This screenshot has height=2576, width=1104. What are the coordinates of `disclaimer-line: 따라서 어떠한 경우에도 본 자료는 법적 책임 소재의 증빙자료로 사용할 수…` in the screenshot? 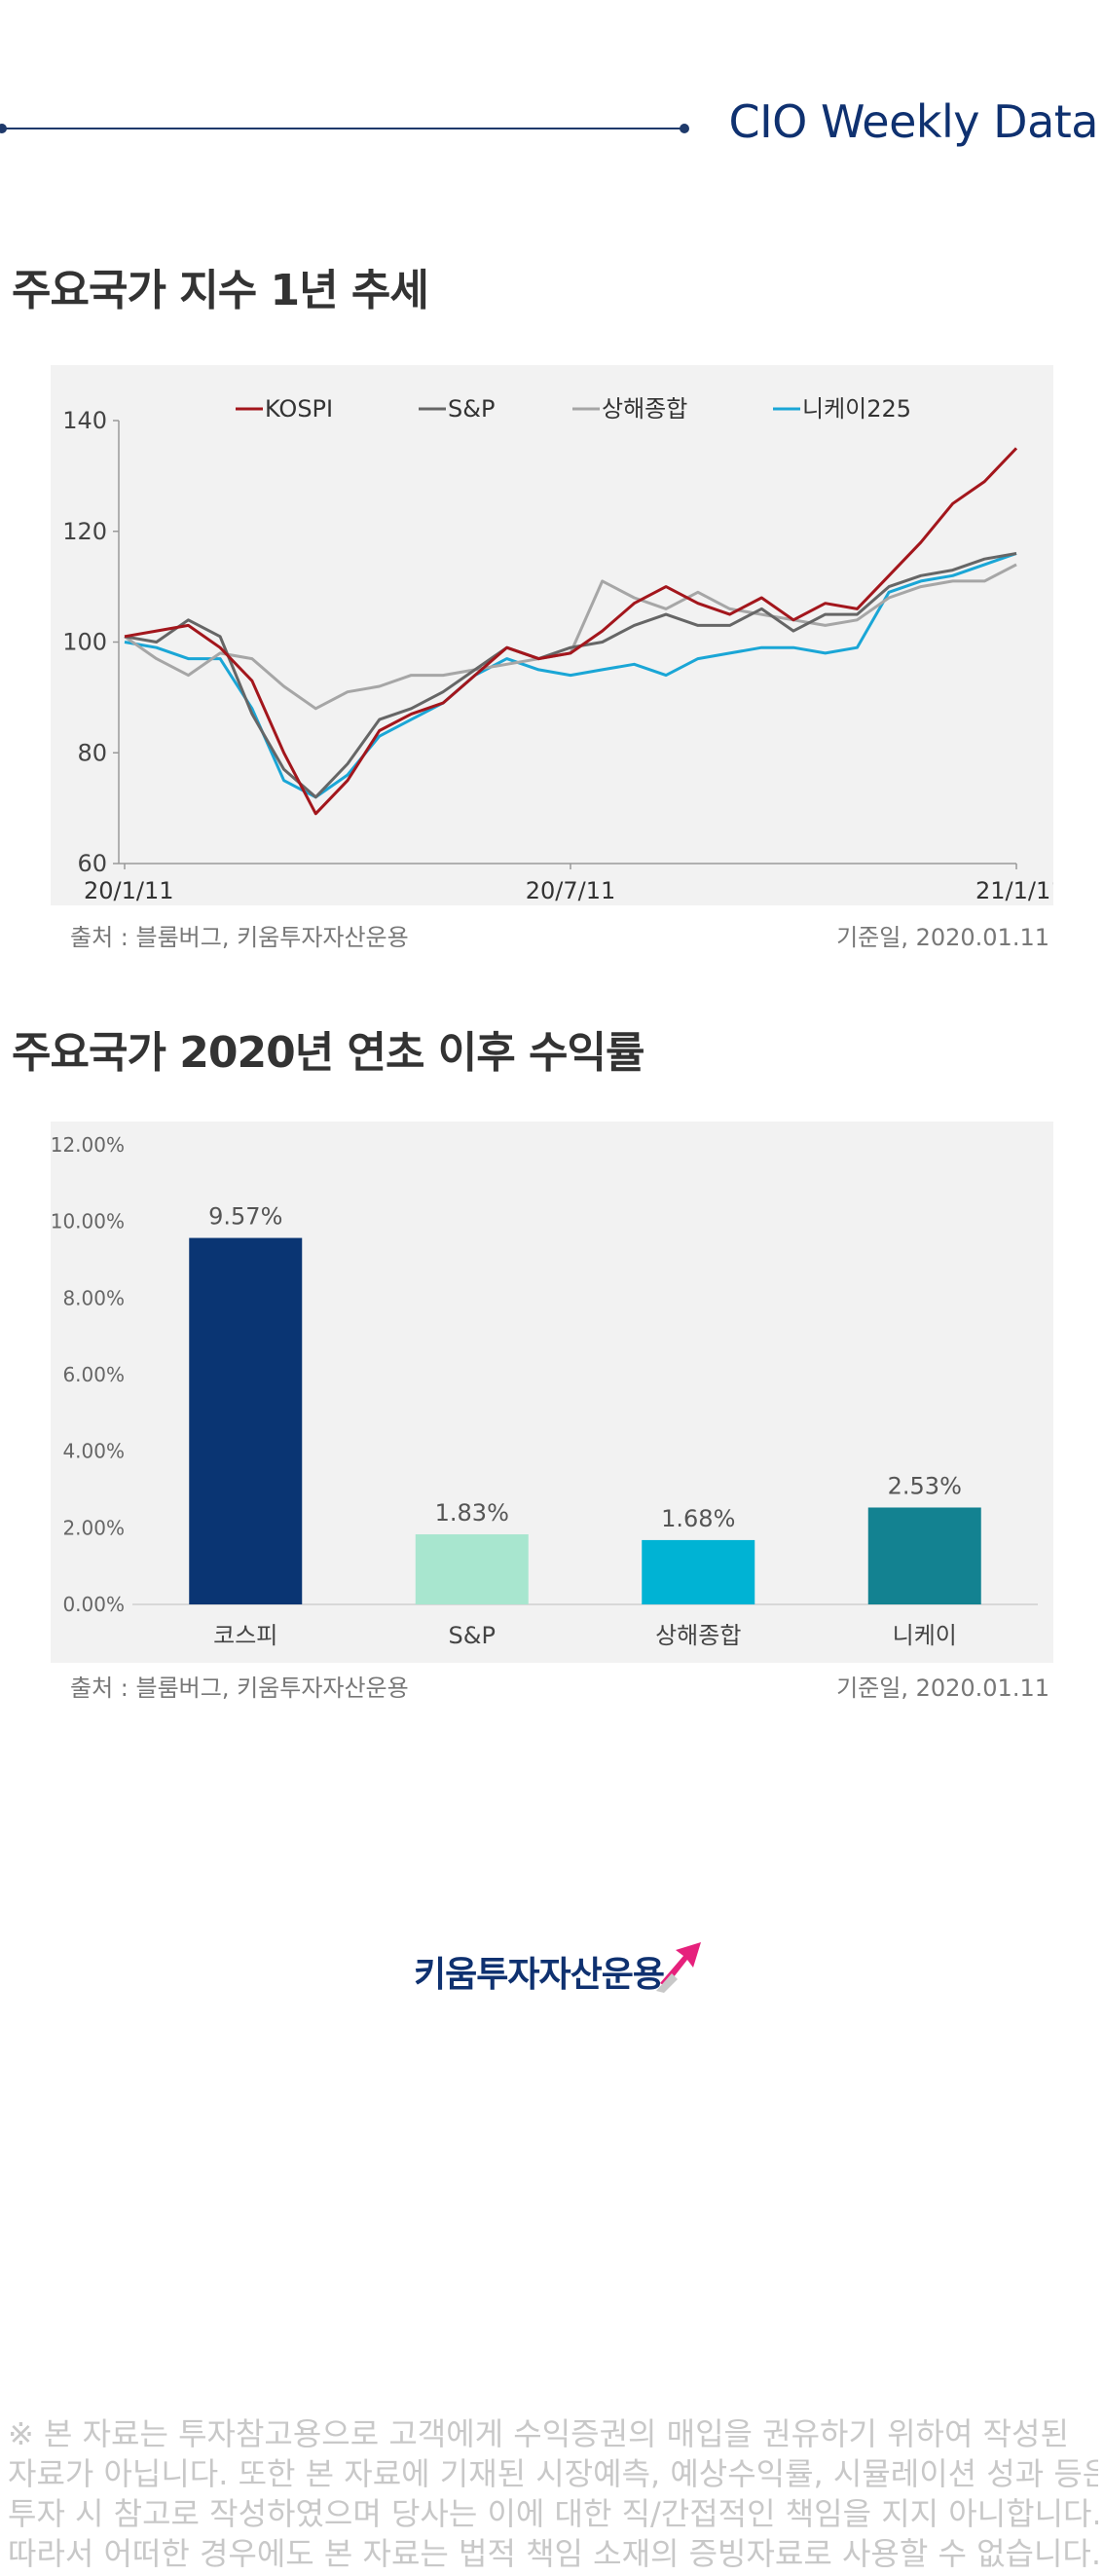 It's located at (553, 2553).